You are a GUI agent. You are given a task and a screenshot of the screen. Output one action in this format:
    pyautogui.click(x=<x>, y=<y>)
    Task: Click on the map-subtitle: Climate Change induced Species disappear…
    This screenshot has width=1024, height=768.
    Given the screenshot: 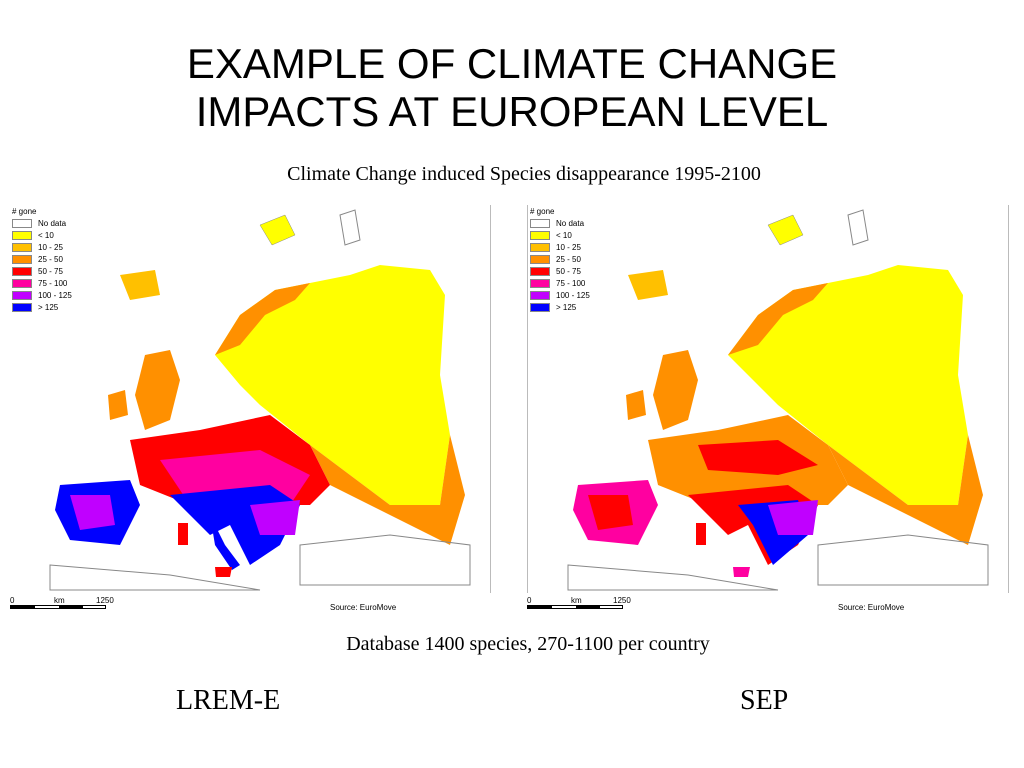 What is the action you would take?
    pyautogui.click(x=524, y=174)
    